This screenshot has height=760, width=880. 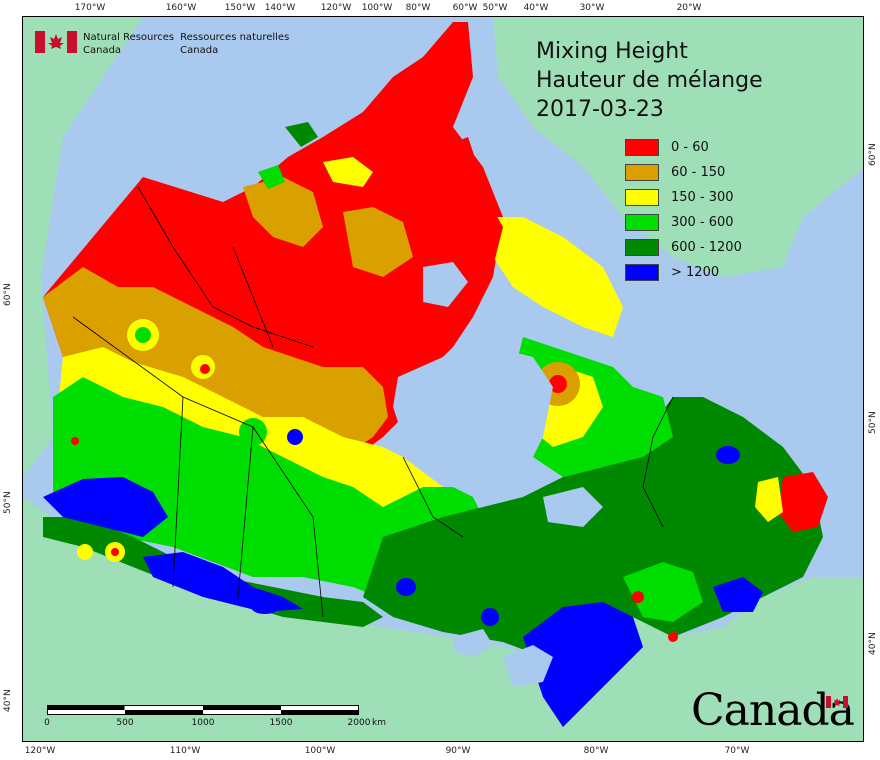 What do you see at coordinates (47, 723) in the screenshot?
I see `scale-label: 0` at bounding box center [47, 723].